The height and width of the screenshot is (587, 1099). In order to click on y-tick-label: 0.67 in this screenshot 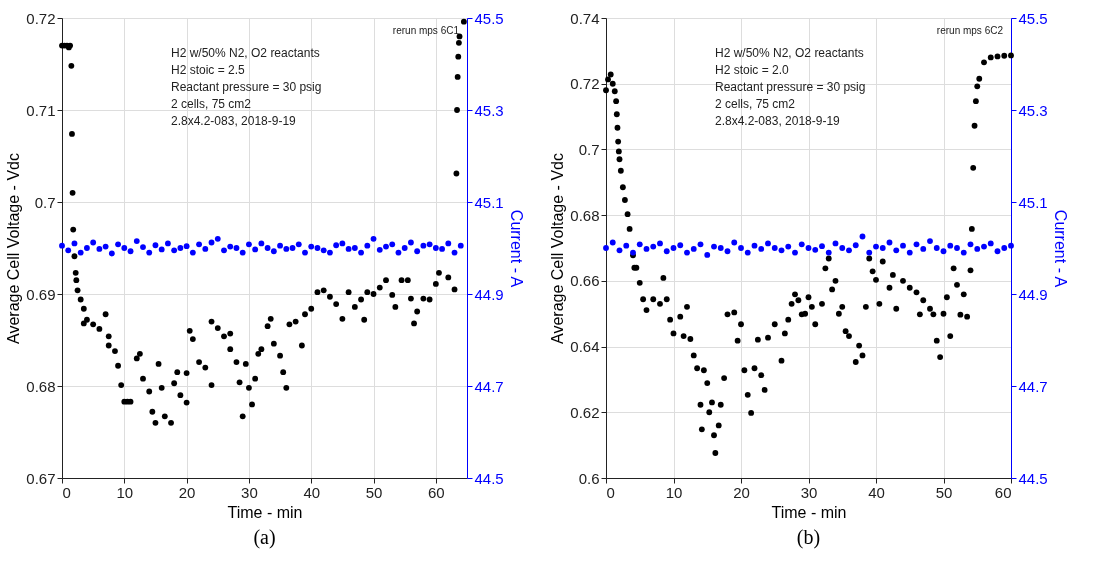, I will do `click(41, 478)`.